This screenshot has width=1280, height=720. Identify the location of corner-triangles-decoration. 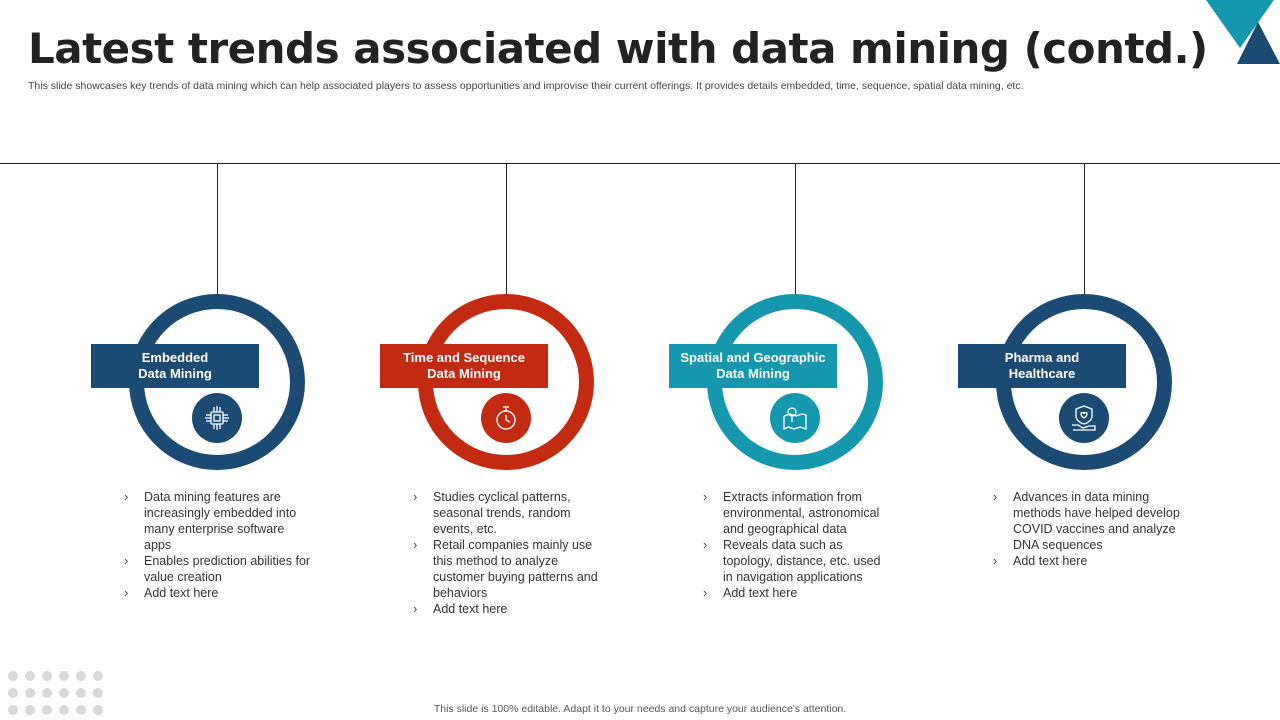
(1243, 32).